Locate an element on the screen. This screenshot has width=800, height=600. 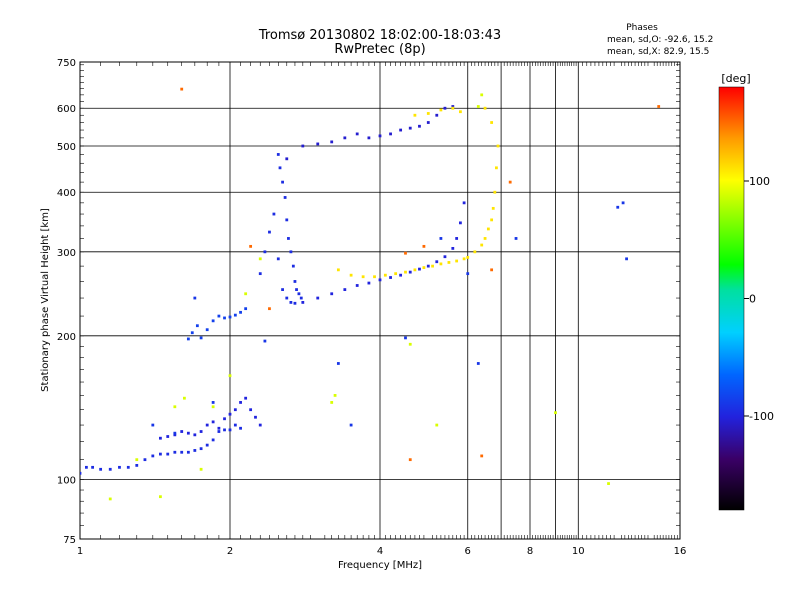
colorbar is located at coordinates (731, 298).